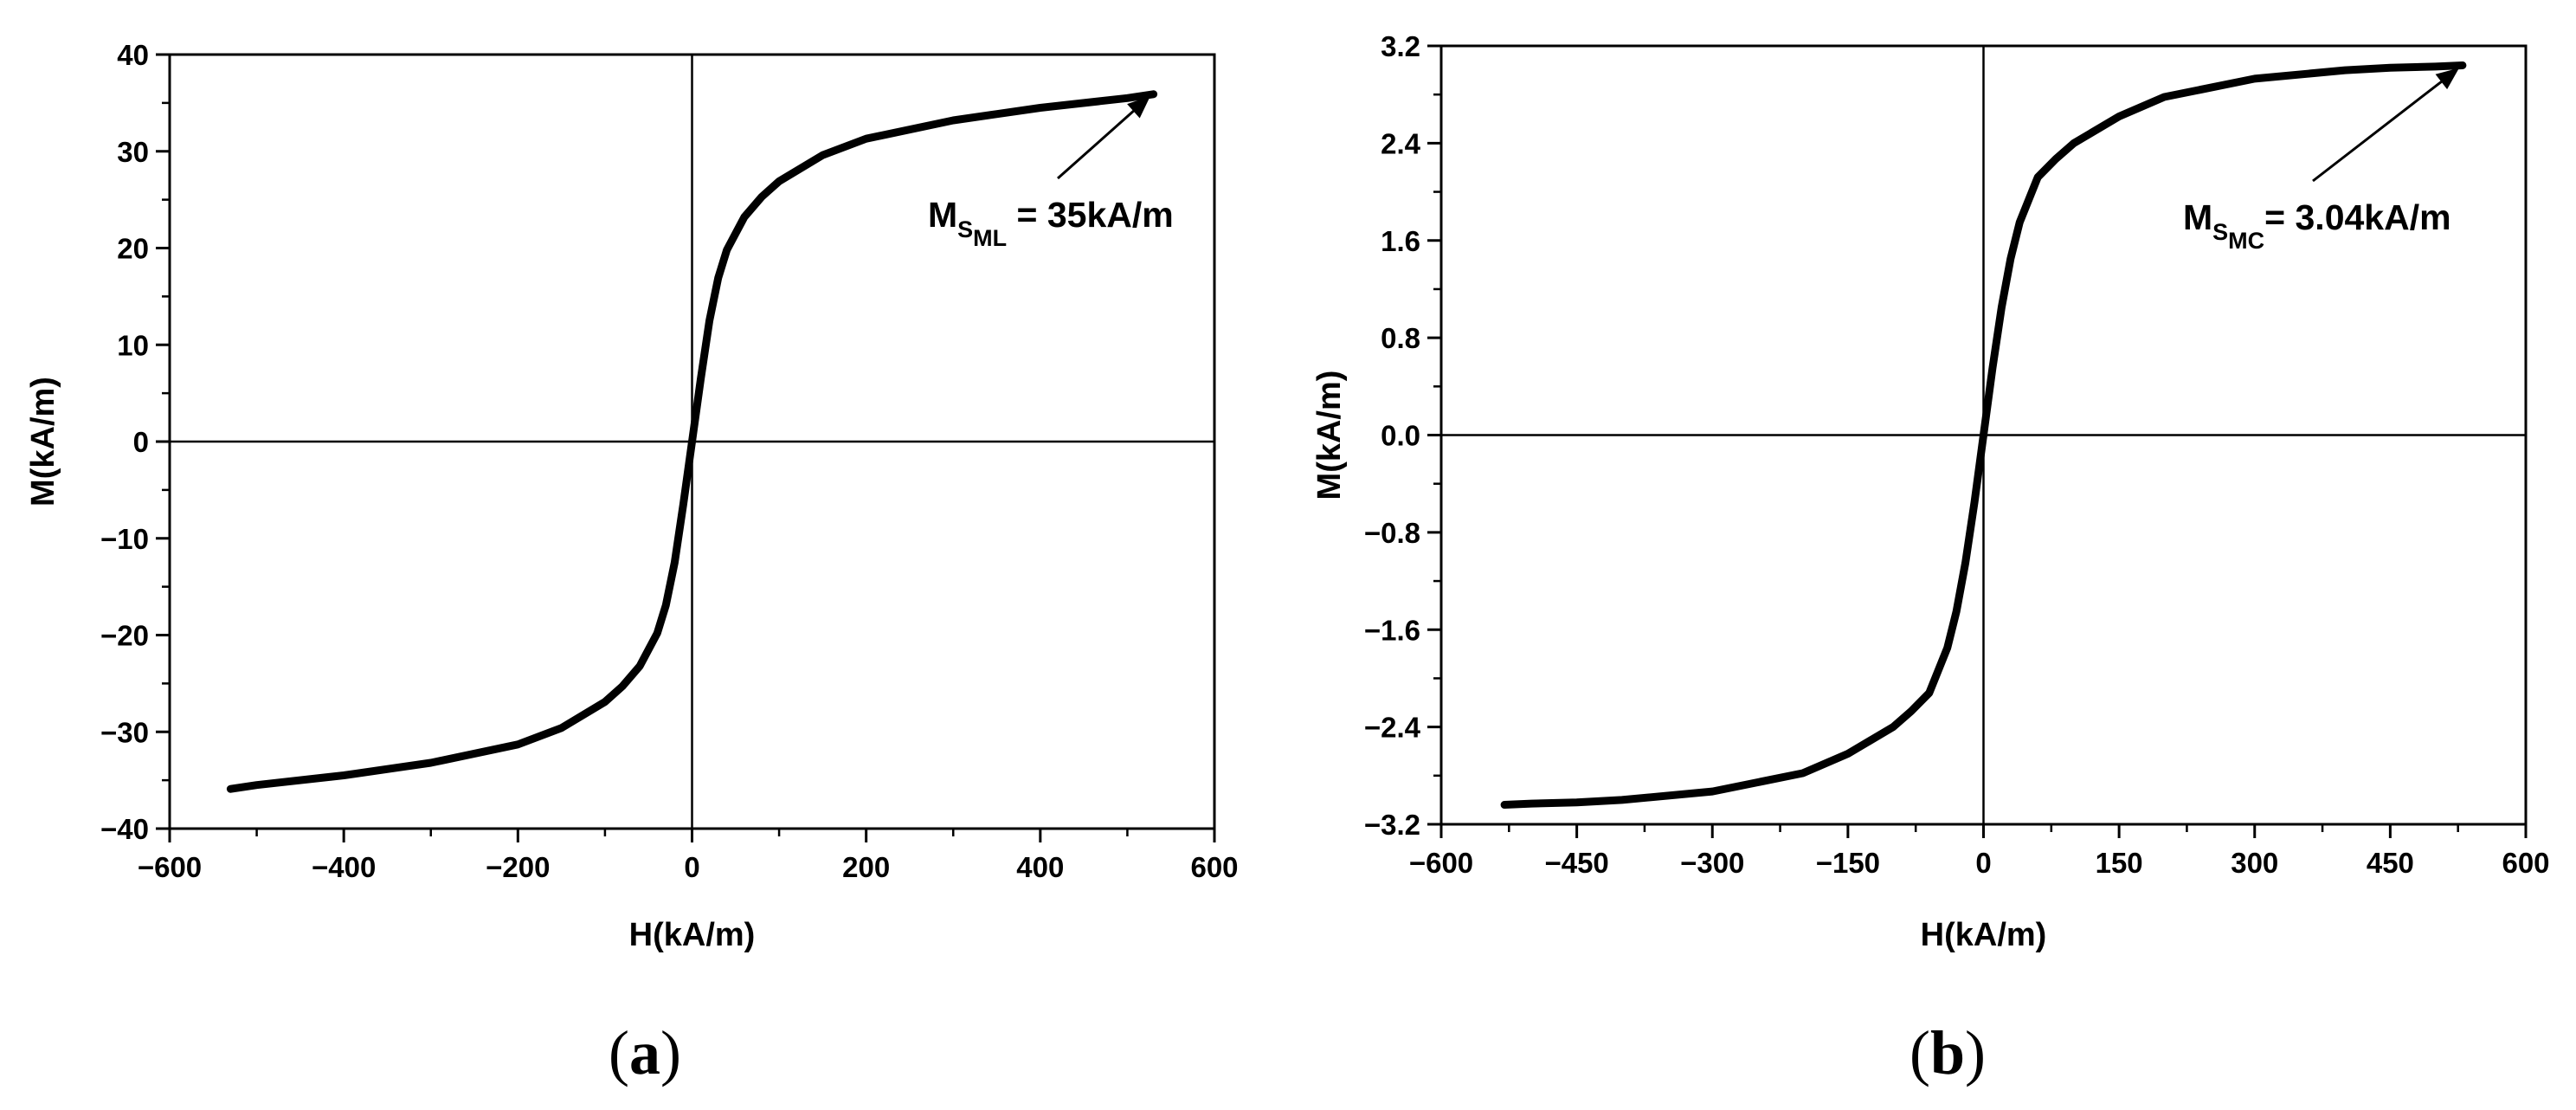 The height and width of the screenshot is (1110, 2576). Describe the element at coordinates (124, 829) in the screenshot. I see `y-tick-label: −40` at that location.